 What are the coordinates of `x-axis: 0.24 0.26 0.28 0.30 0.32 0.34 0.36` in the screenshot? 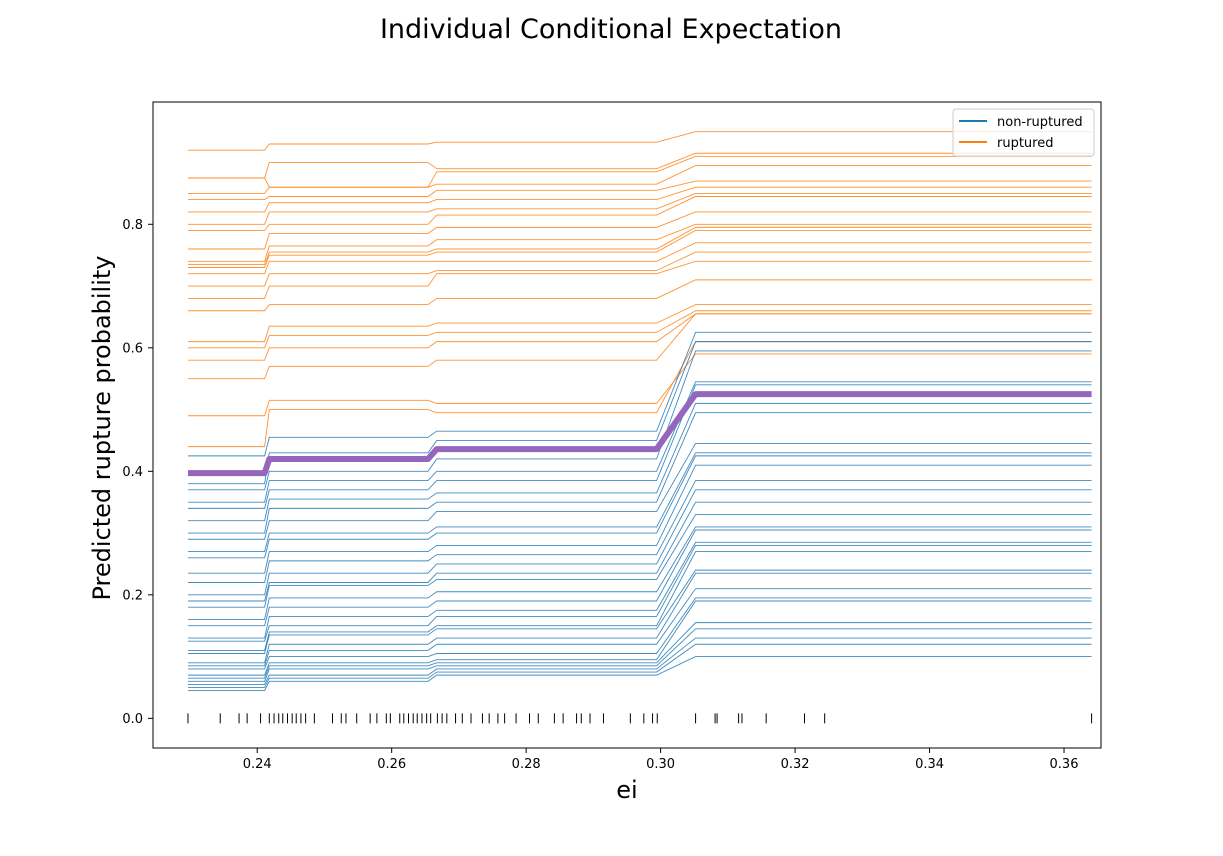 It's located at (661, 760).